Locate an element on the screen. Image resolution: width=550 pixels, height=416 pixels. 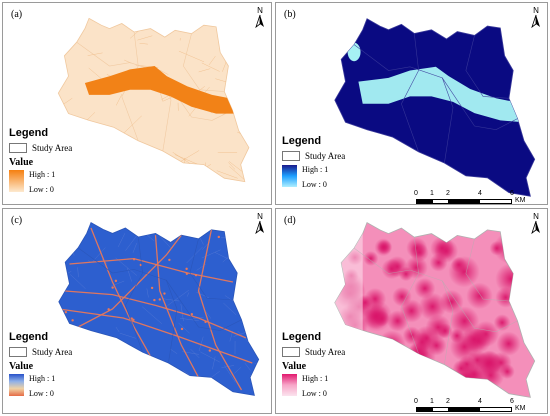
map-canvas-a is located at coordinates (153, 100).